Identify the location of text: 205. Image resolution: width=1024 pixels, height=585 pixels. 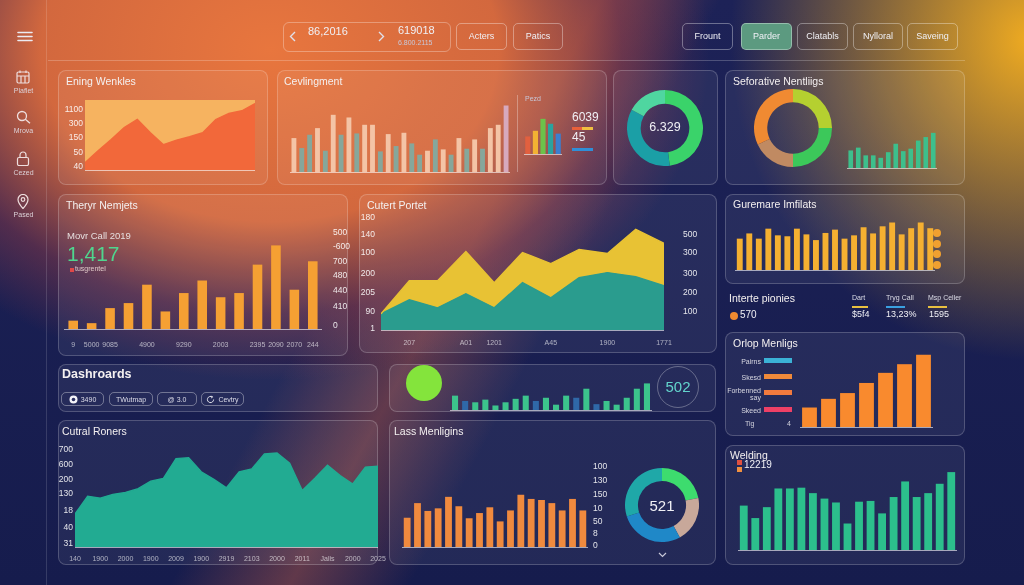
(367, 291).